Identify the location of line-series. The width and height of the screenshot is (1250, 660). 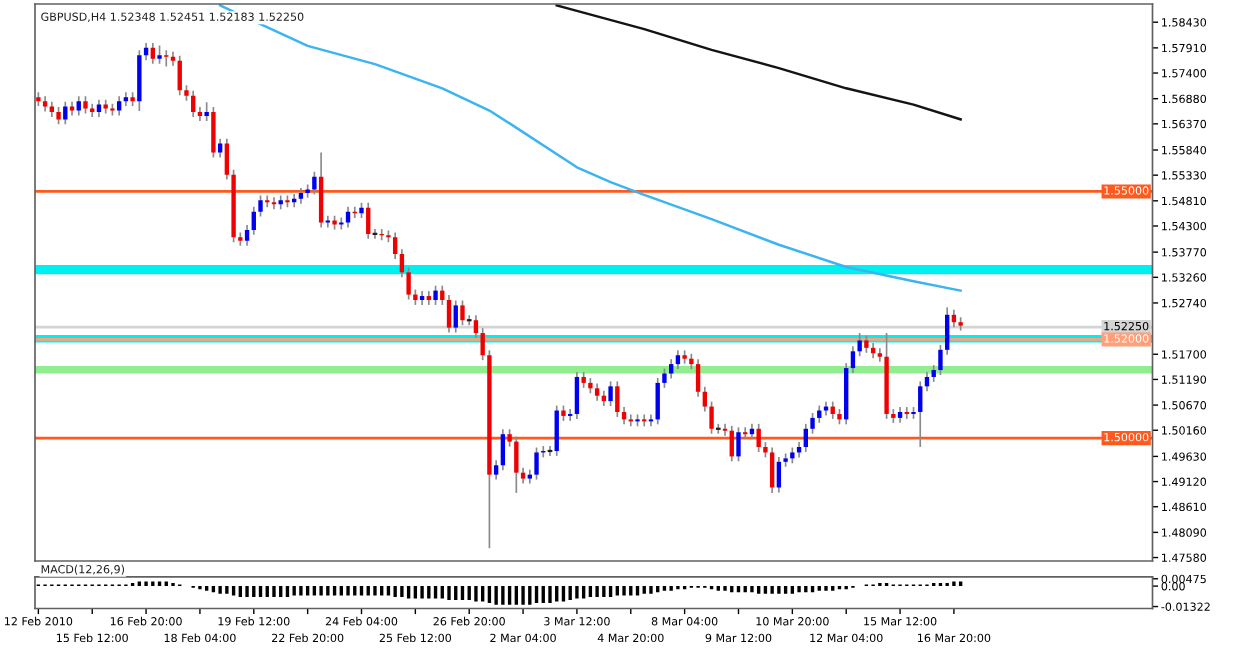
(758, 62).